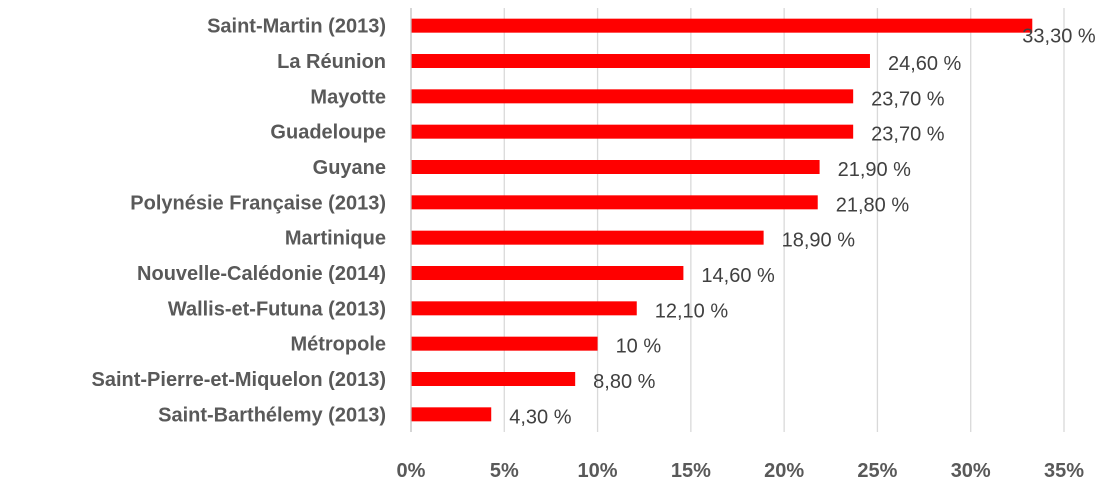 The width and height of the screenshot is (1117, 482). Describe the element at coordinates (258, 203) in the screenshot. I see `category-label: Polynésie Française (2013)` at that location.